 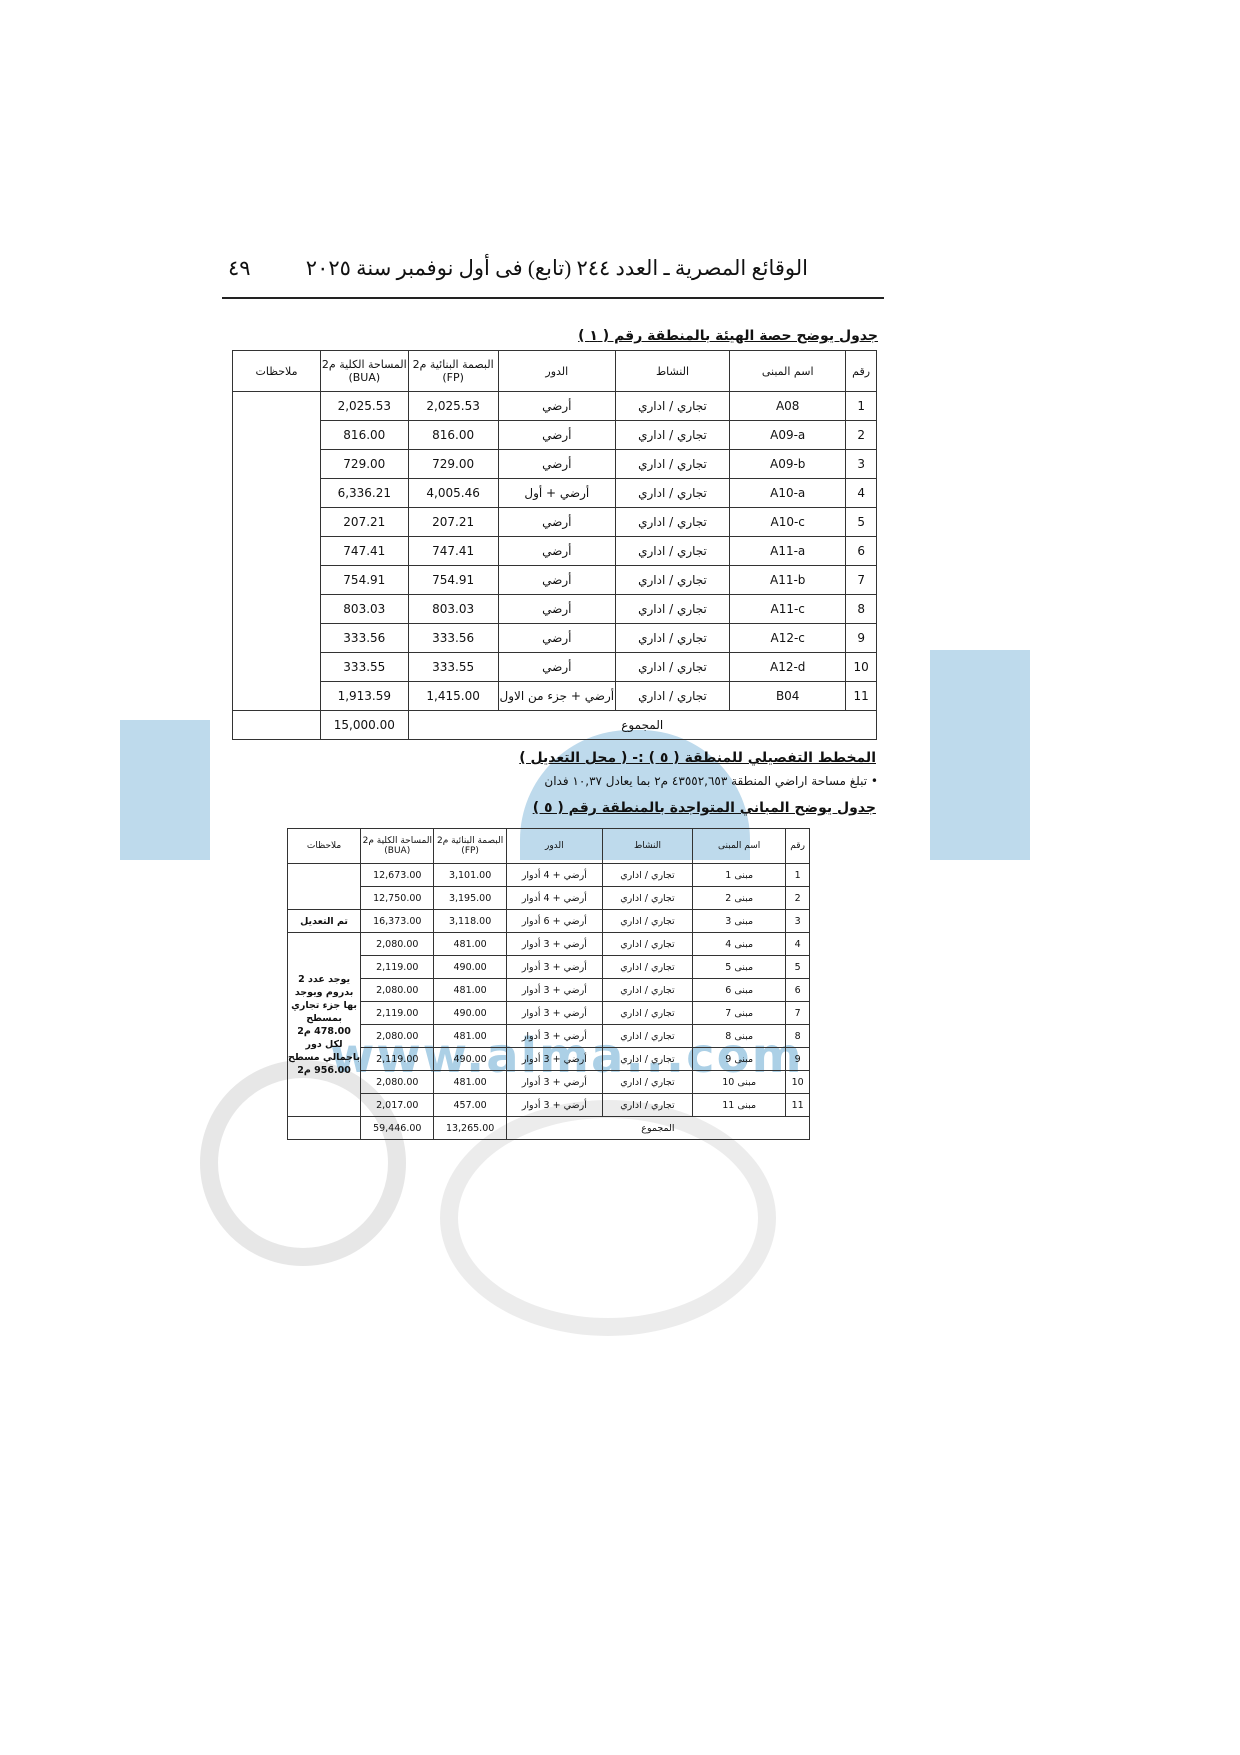 I want to click on table-cell: 11, so click(x=797, y=1105).